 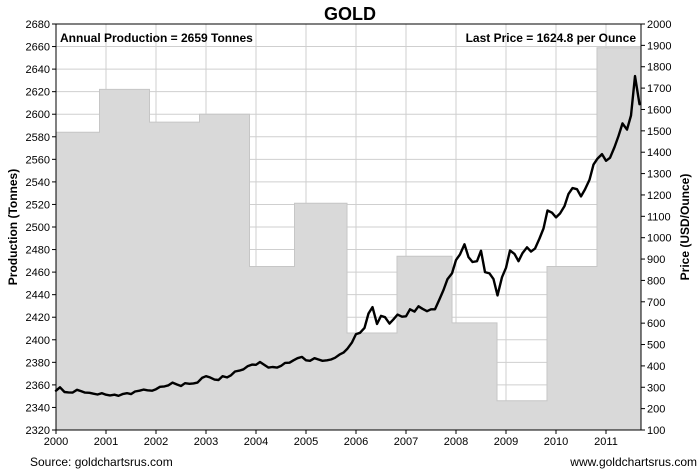 I want to click on y-tick-label: 2480, so click(x=38, y=251).